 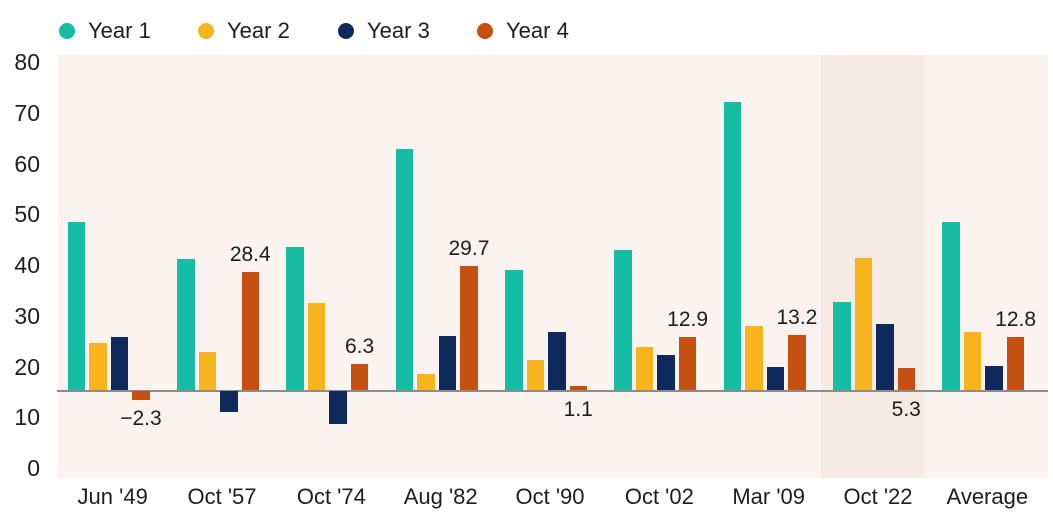 What do you see at coordinates (906, 409) in the screenshot?
I see `value-label-7: 5.3` at bounding box center [906, 409].